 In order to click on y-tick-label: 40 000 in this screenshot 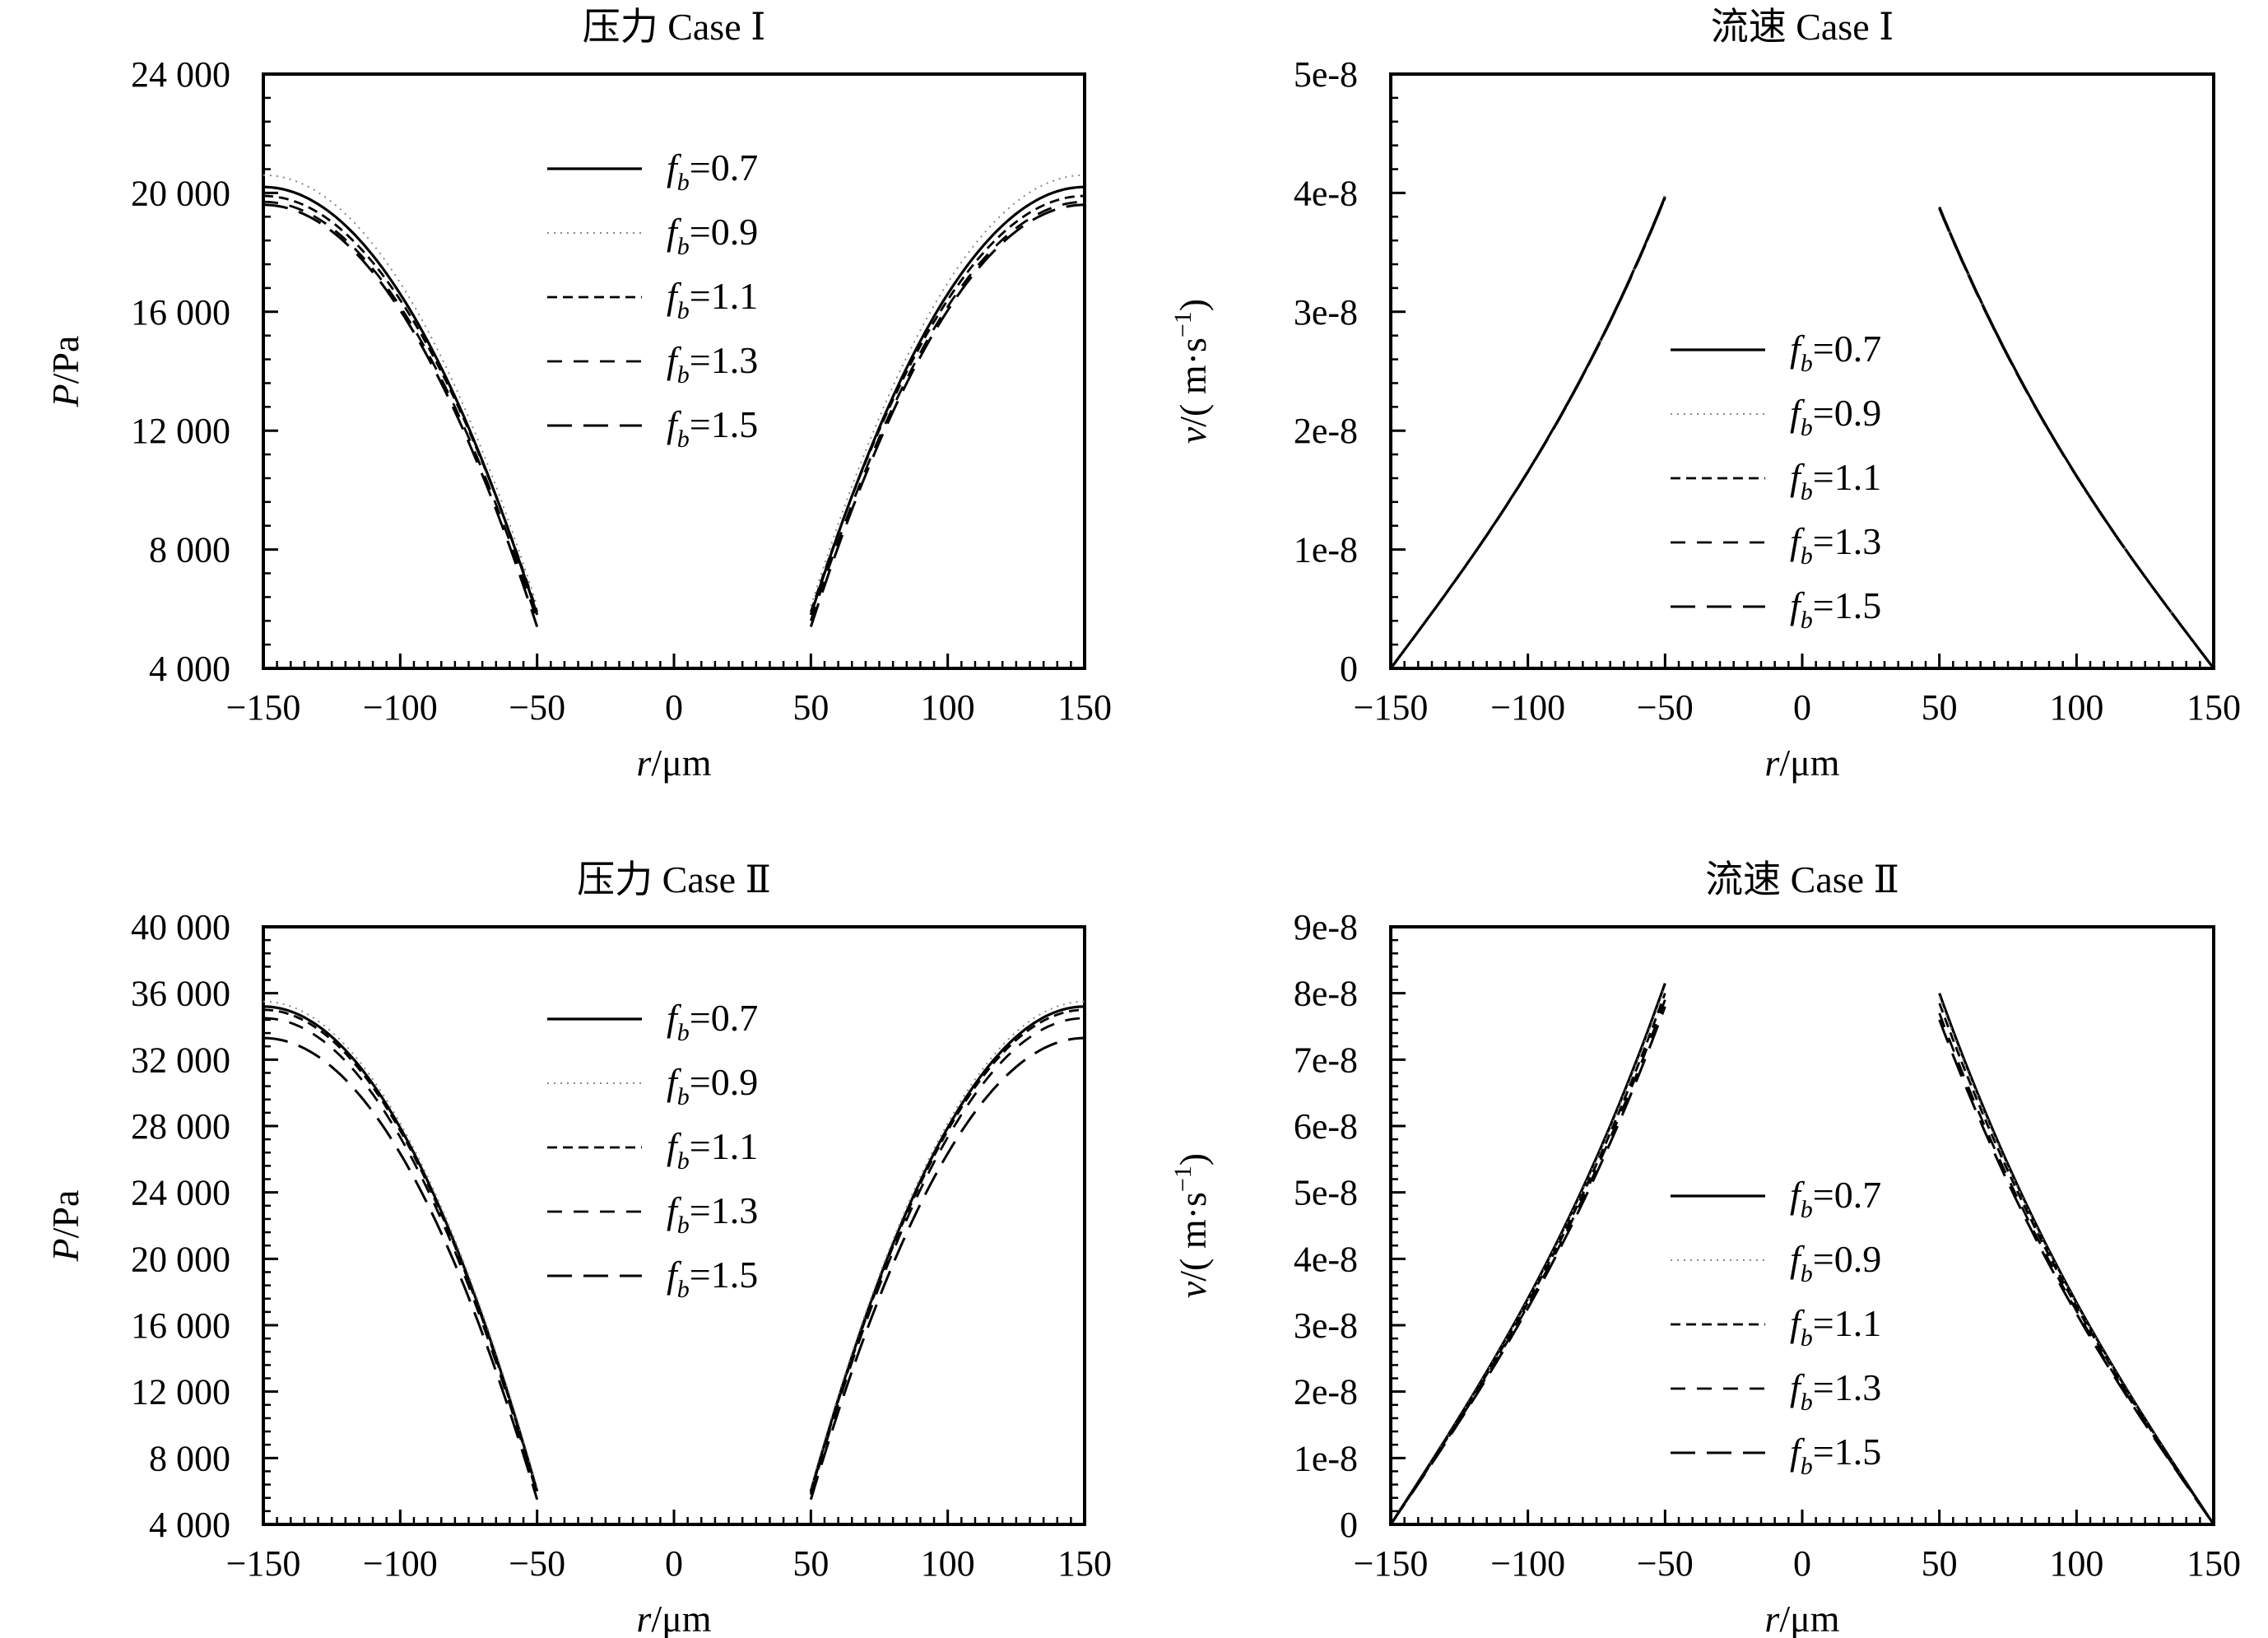, I will do `click(181, 927)`.